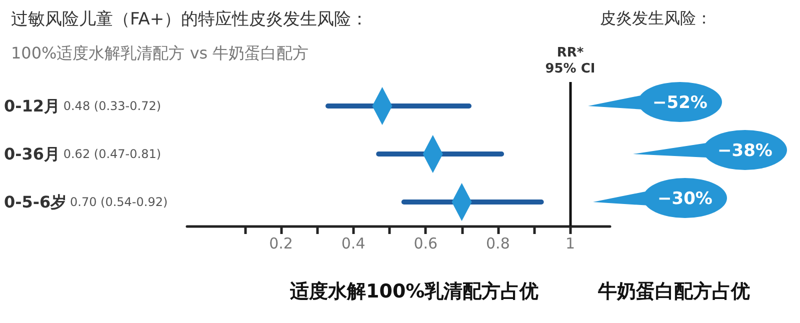 The height and width of the screenshot is (323, 800). What do you see at coordinates (414, 291) in the screenshot?
I see `text: 适度水解100%乳清配方占优` at bounding box center [414, 291].